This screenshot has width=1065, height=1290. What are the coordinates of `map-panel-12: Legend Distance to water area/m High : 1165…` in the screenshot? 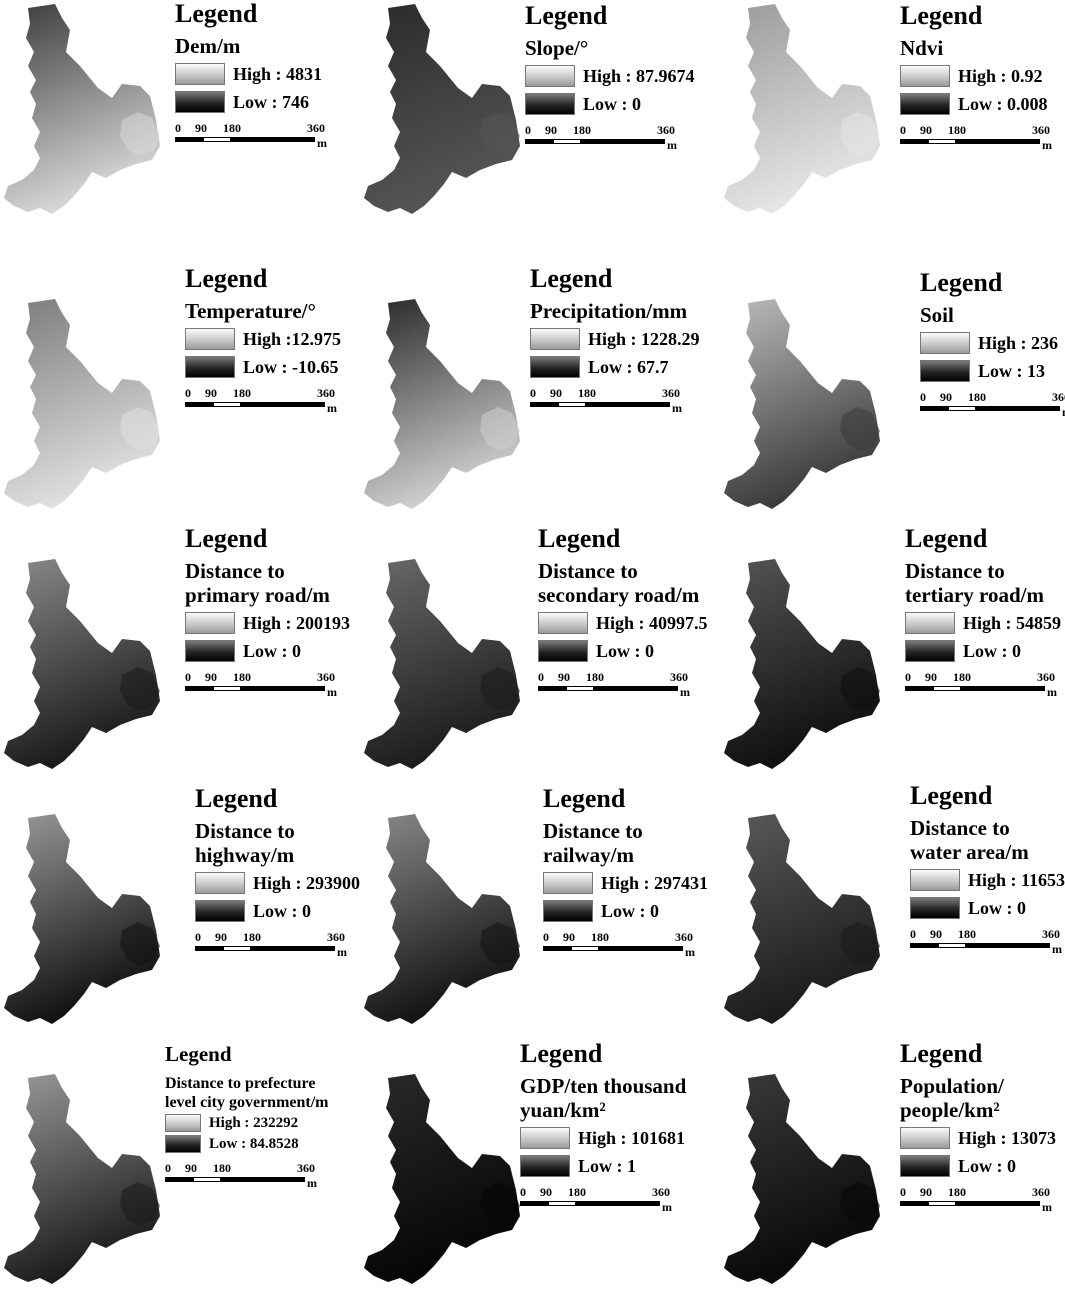 It's located at (892, 897).